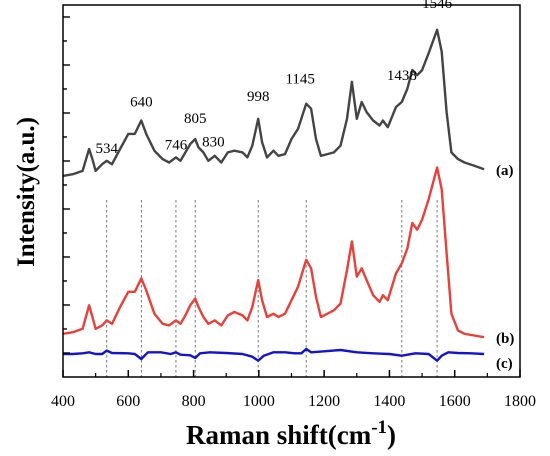 The width and height of the screenshot is (550, 456). I want to click on peak-label-1145: 1145, so click(299, 80).